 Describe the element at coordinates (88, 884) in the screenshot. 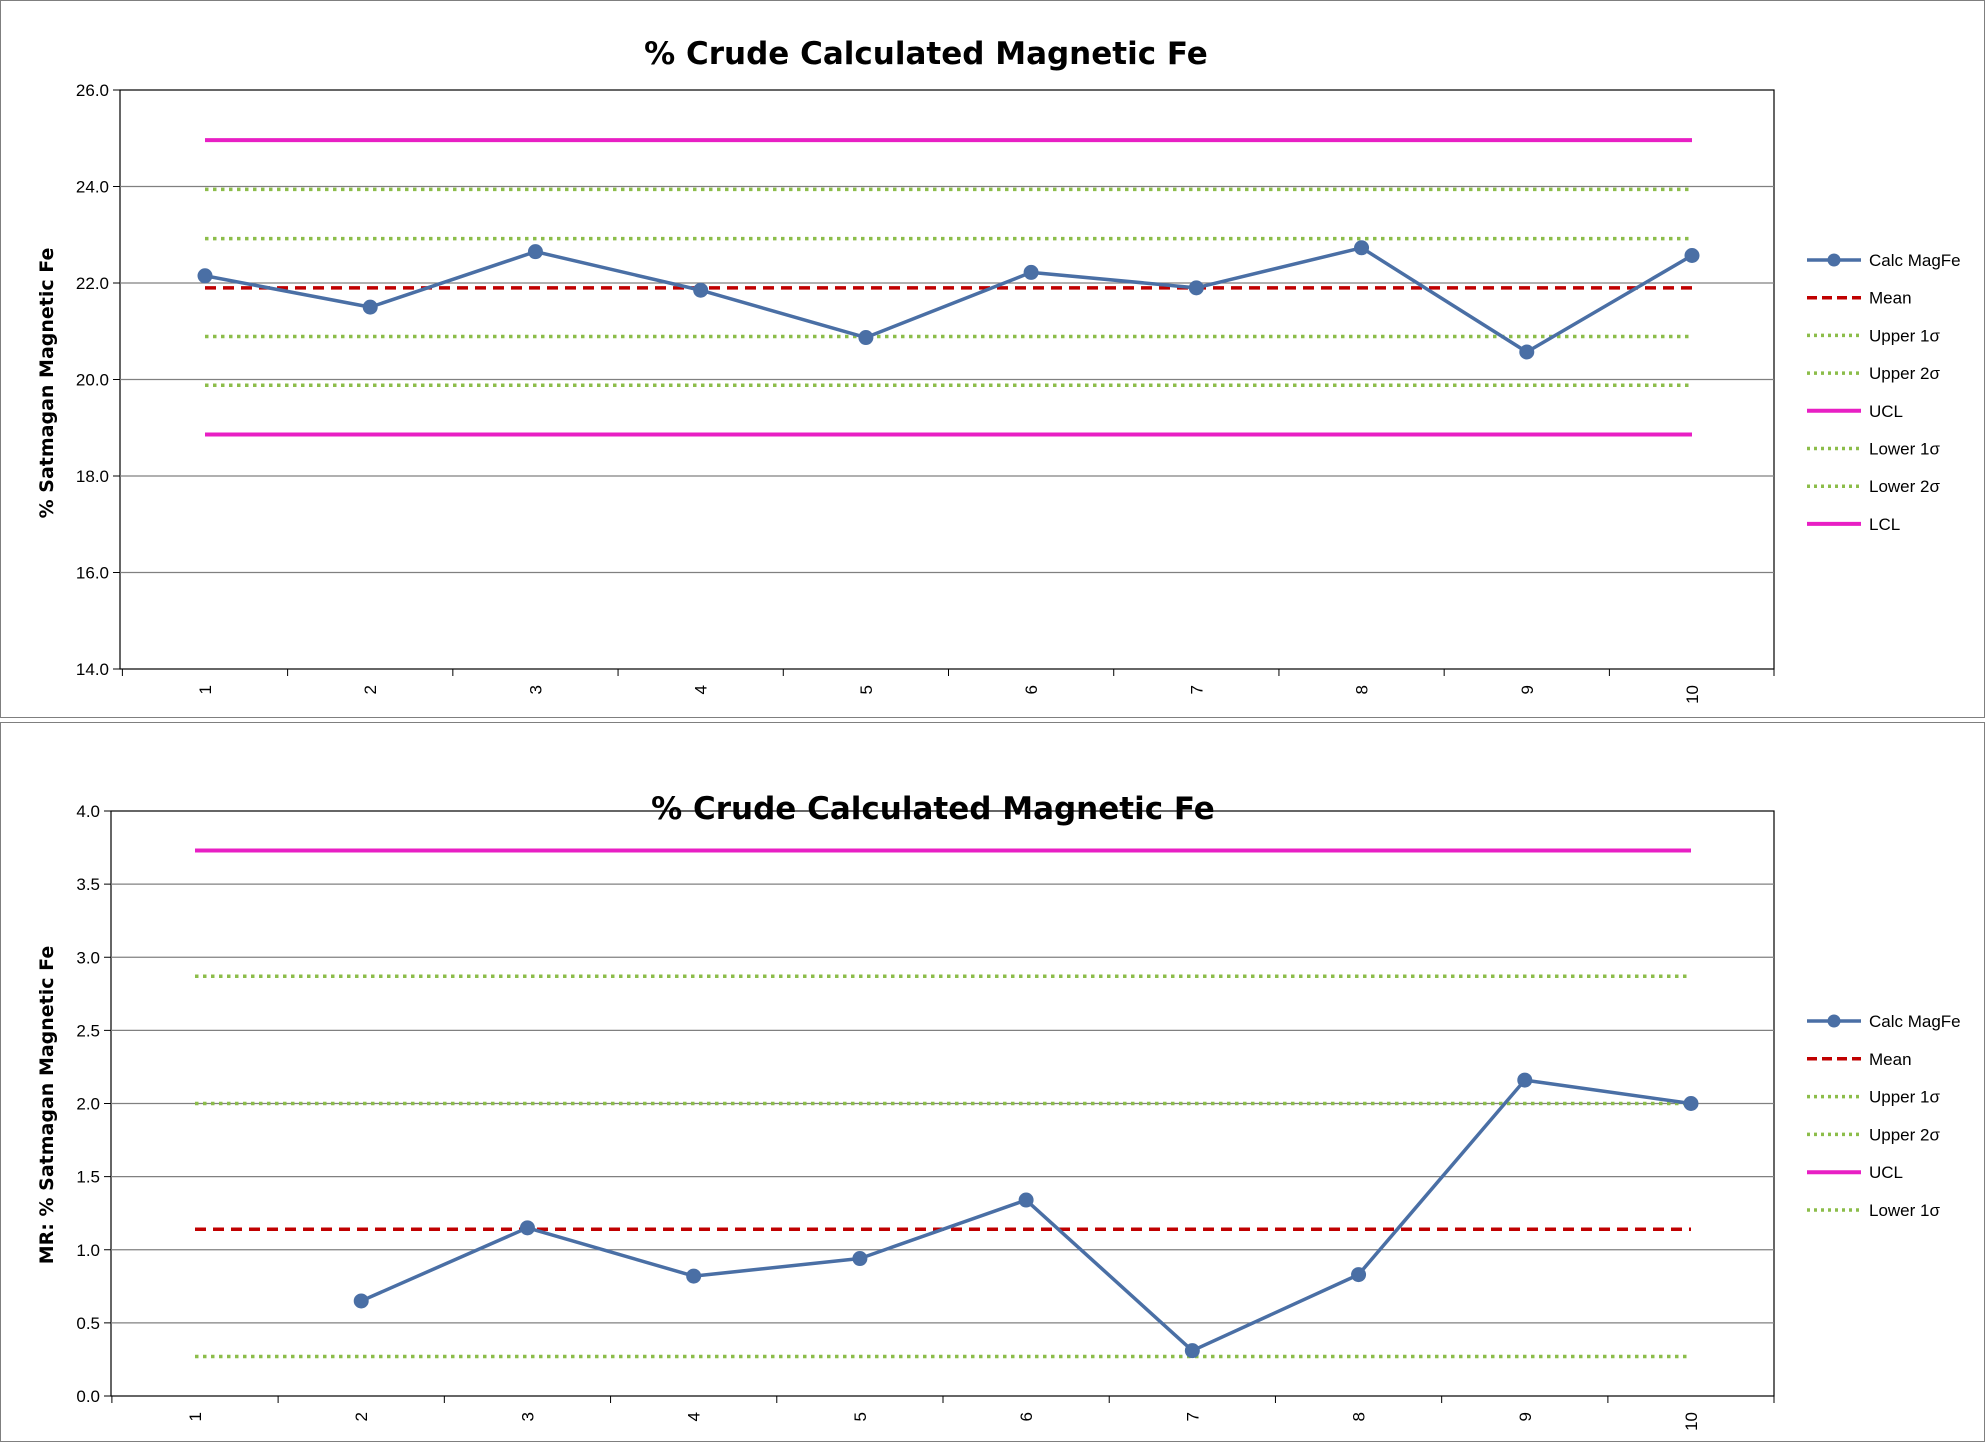

I see `y-tick-label: 3.5` at that location.